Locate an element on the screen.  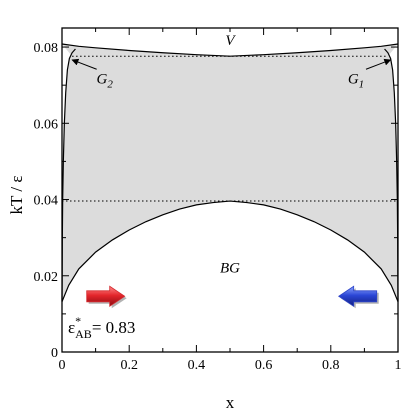
y-tick-label: 0.02 is located at coordinates (46, 277).